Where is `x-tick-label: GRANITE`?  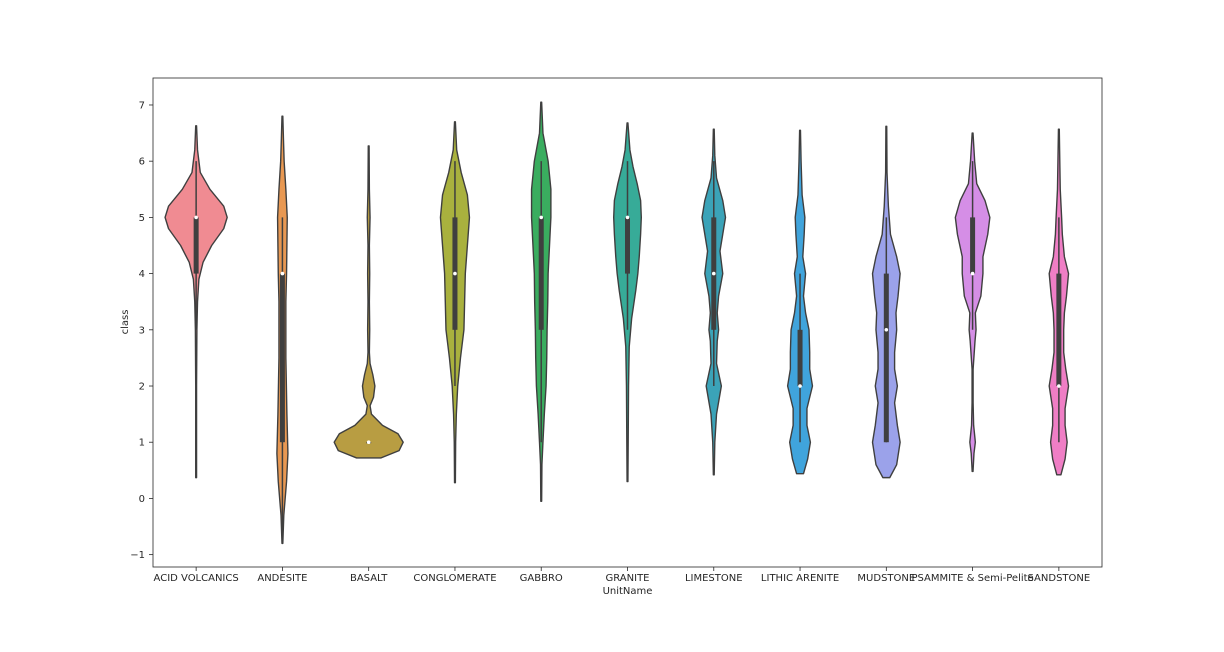 x-tick-label: GRANITE is located at coordinates (628, 578).